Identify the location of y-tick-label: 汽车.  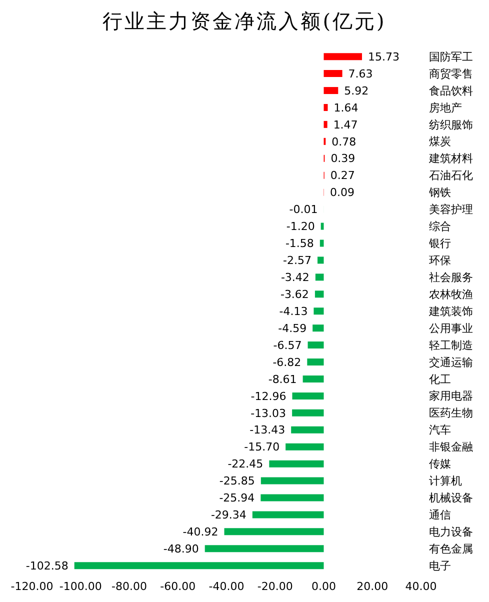
(440, 430).